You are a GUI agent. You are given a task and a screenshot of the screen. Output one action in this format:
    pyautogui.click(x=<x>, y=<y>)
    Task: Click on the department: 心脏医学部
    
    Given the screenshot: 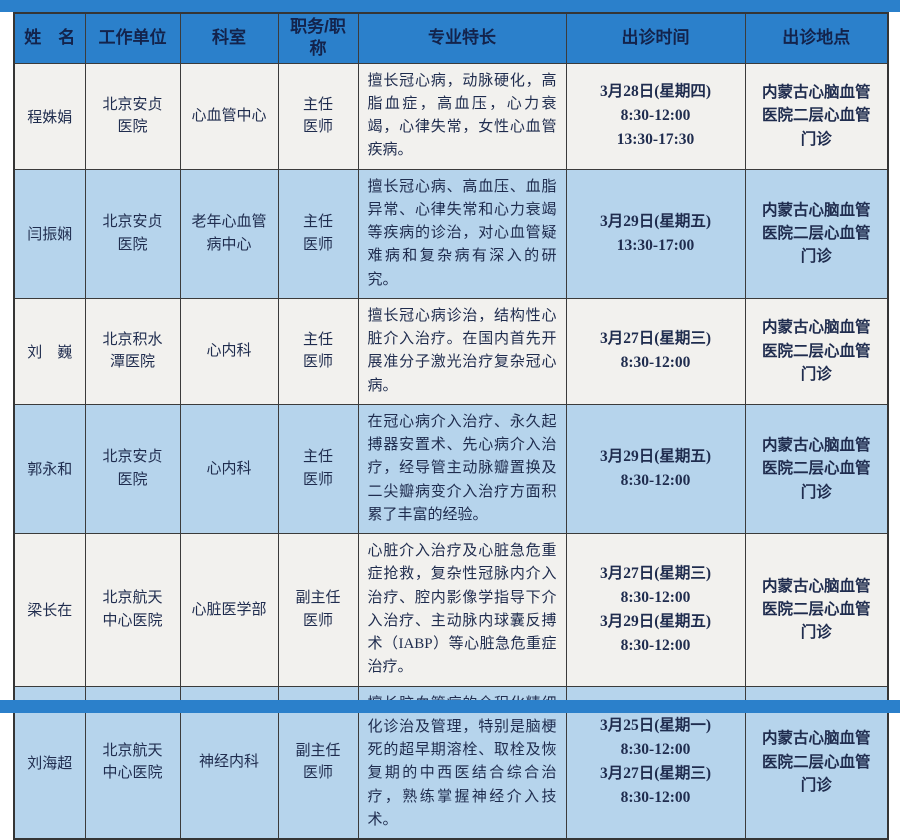 What is the action you would take?
    pyautogui.click(x=229, y=610)
    